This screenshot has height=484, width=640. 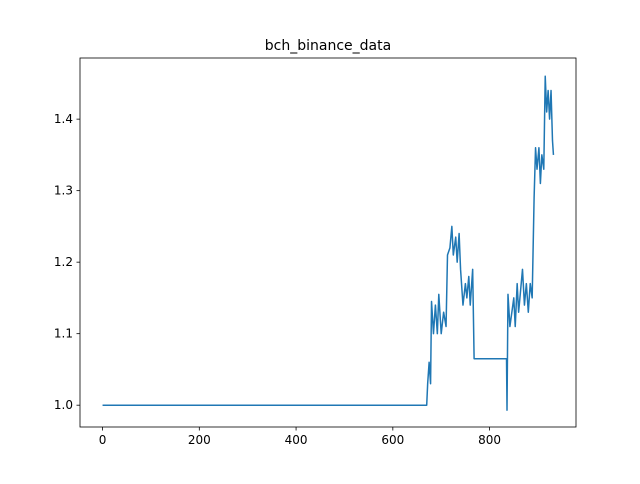 I want to click on x-tick-label: 0, so click(x=103, y=440).